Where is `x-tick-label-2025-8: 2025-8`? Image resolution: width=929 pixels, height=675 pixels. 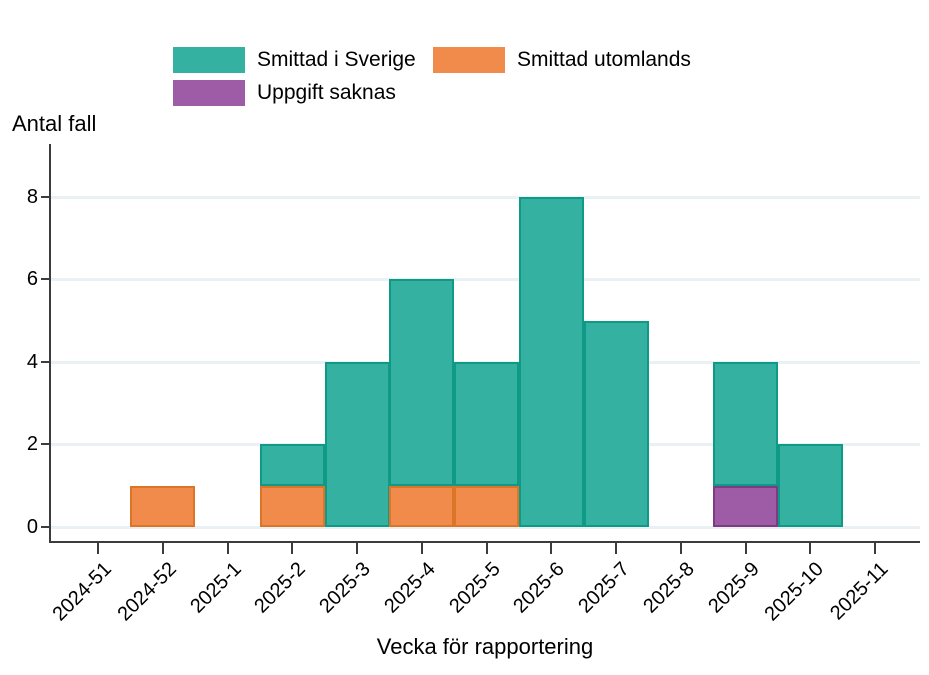 x-tick-label-2025-8: 2025-8 is located at coordinates (668, 588).